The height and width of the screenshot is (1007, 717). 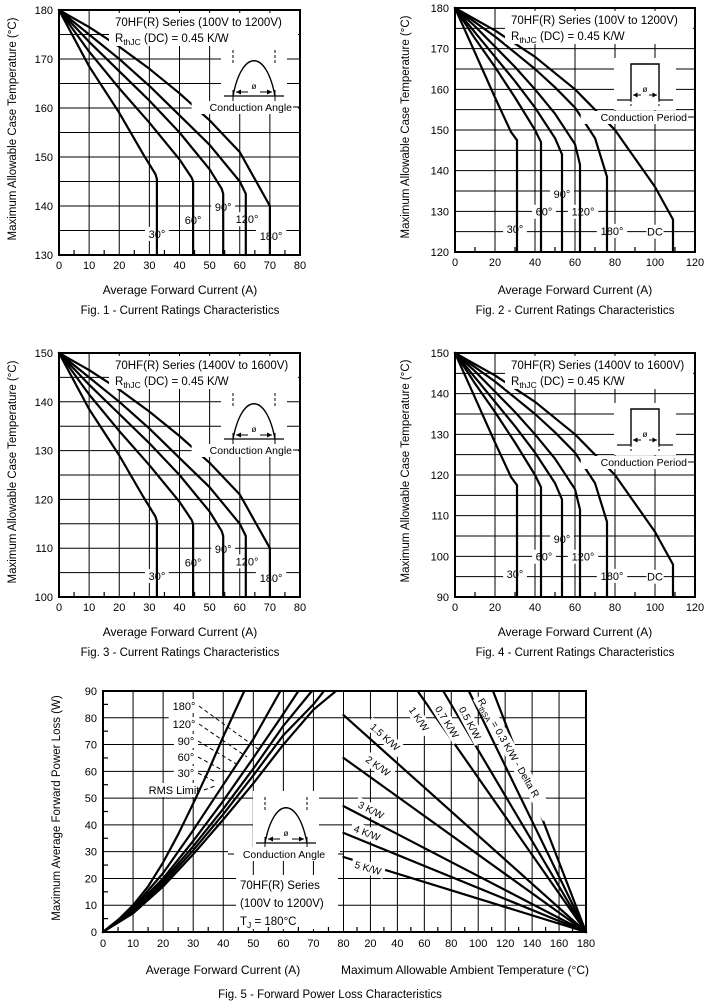 What do you see at coordinates (368, 869) in the screenshot?
I see `svg-text: 5 K/W` at bounding box center [368, 869].